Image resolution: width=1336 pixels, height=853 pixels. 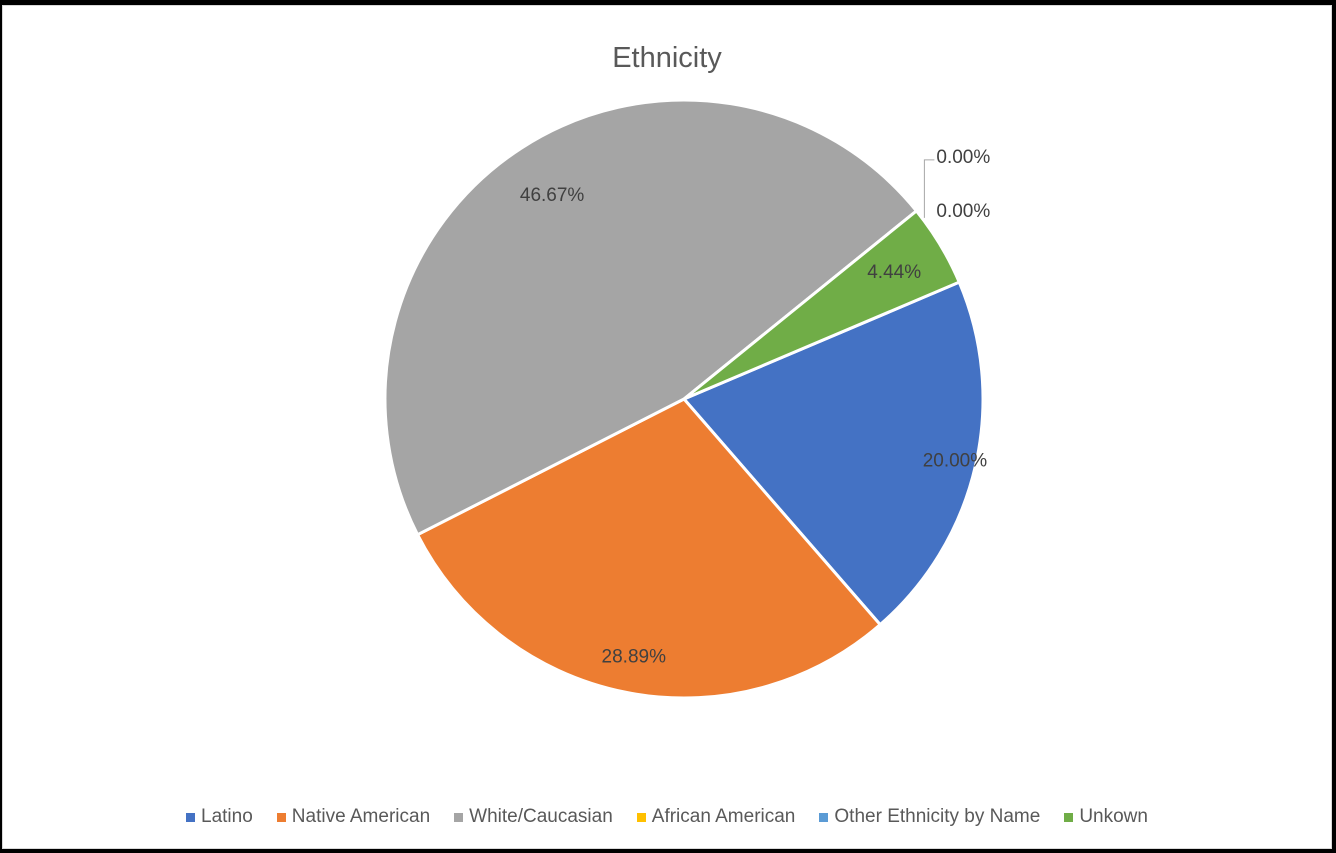 I want to click on legend-item-unkown: Unkown, so click(x=1106, y=817).